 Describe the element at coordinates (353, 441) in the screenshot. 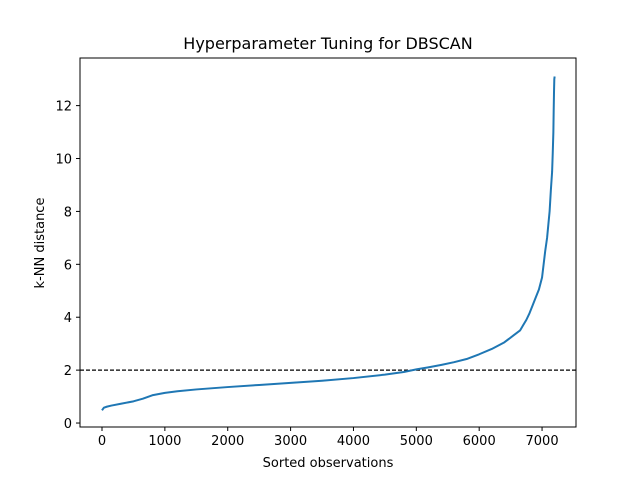

I see `x-tick-label: 4000` at that location.